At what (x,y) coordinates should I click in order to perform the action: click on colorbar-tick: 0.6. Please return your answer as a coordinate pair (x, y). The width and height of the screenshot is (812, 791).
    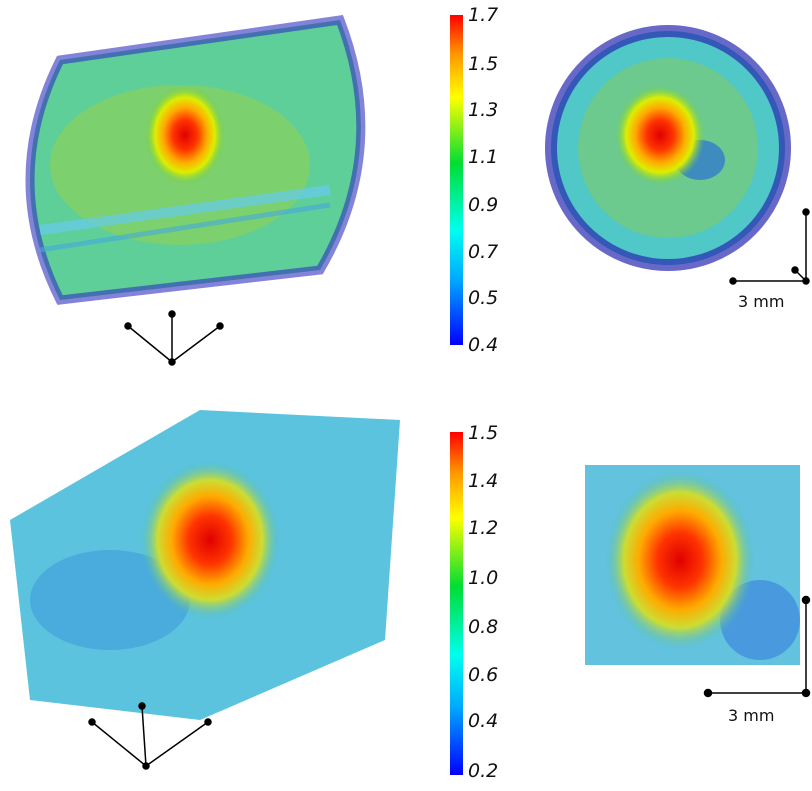
    Looking at the image, I should click on (483, 675).